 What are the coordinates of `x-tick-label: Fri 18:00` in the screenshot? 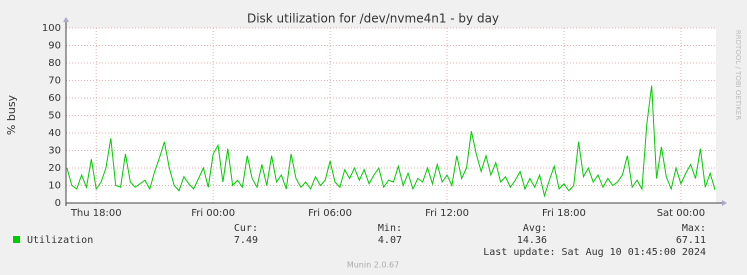 It's located at (564, 213).